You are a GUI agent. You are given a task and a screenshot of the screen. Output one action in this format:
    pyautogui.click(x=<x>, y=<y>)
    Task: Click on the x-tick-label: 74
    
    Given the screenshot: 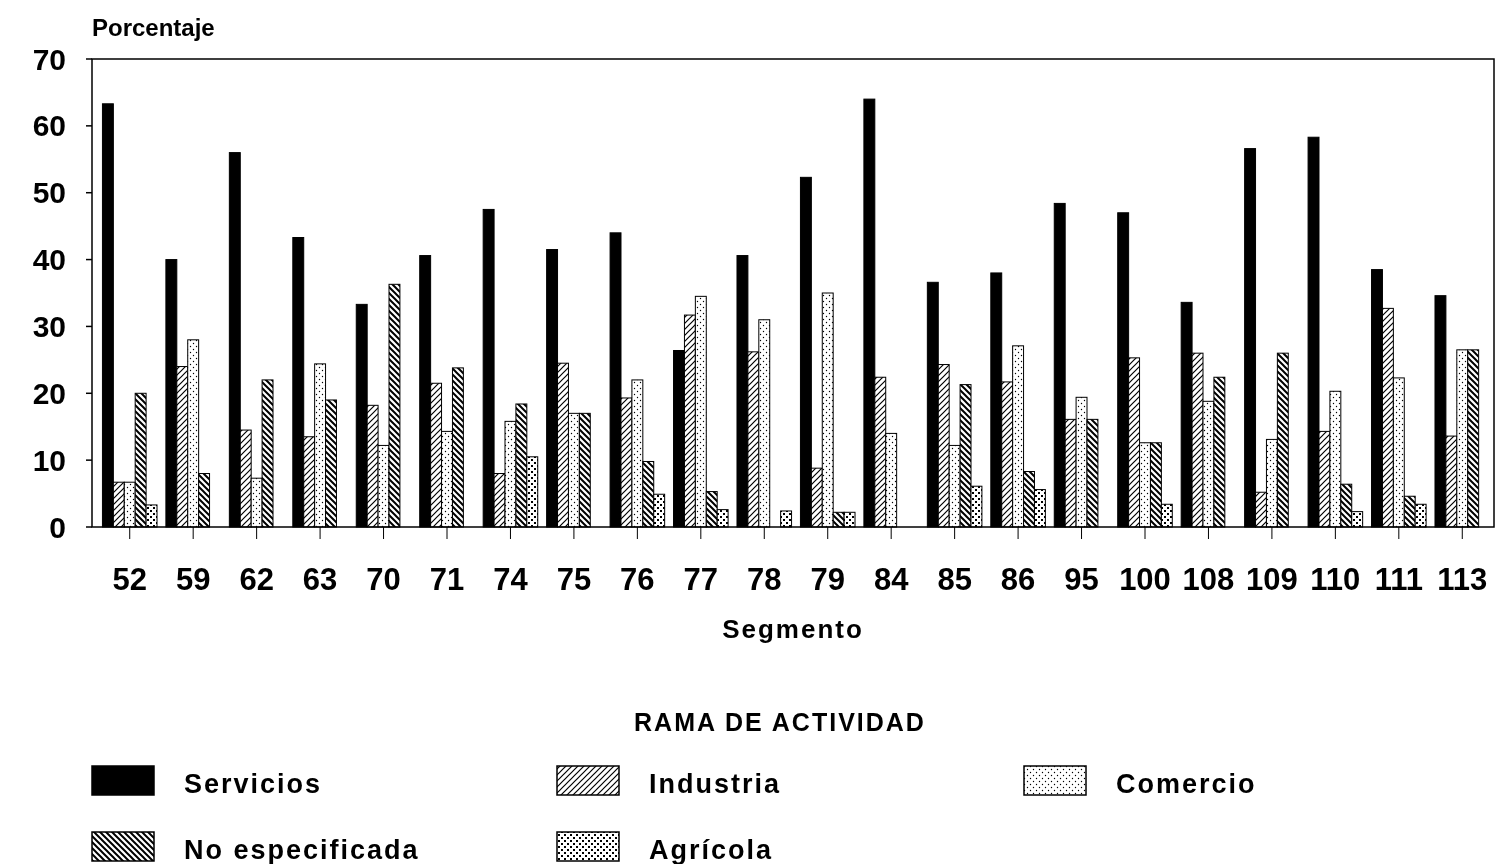 What is the action you would take?
    pyautogui.click(x=511, y=579)
    